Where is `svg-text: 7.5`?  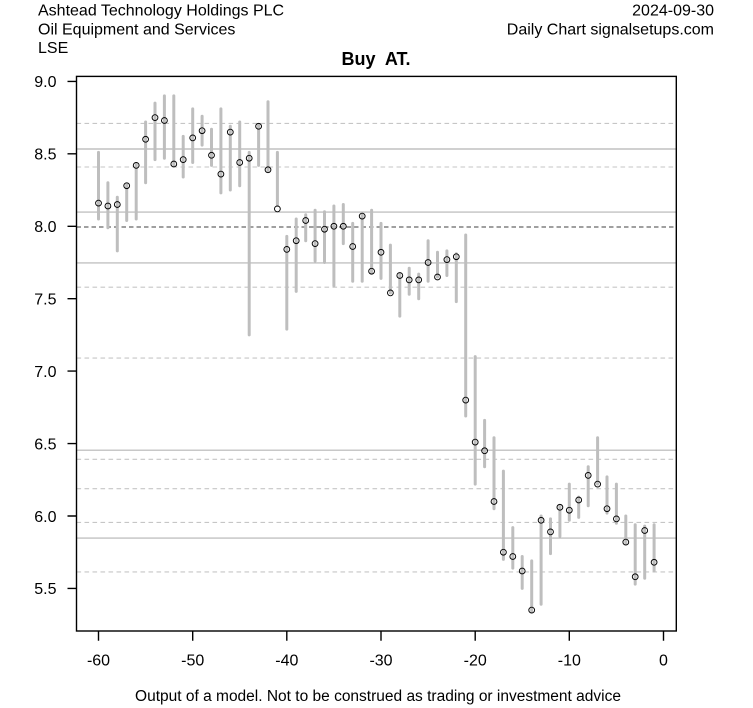 svg-text: 7.5 is located at coordinates (45, 300).